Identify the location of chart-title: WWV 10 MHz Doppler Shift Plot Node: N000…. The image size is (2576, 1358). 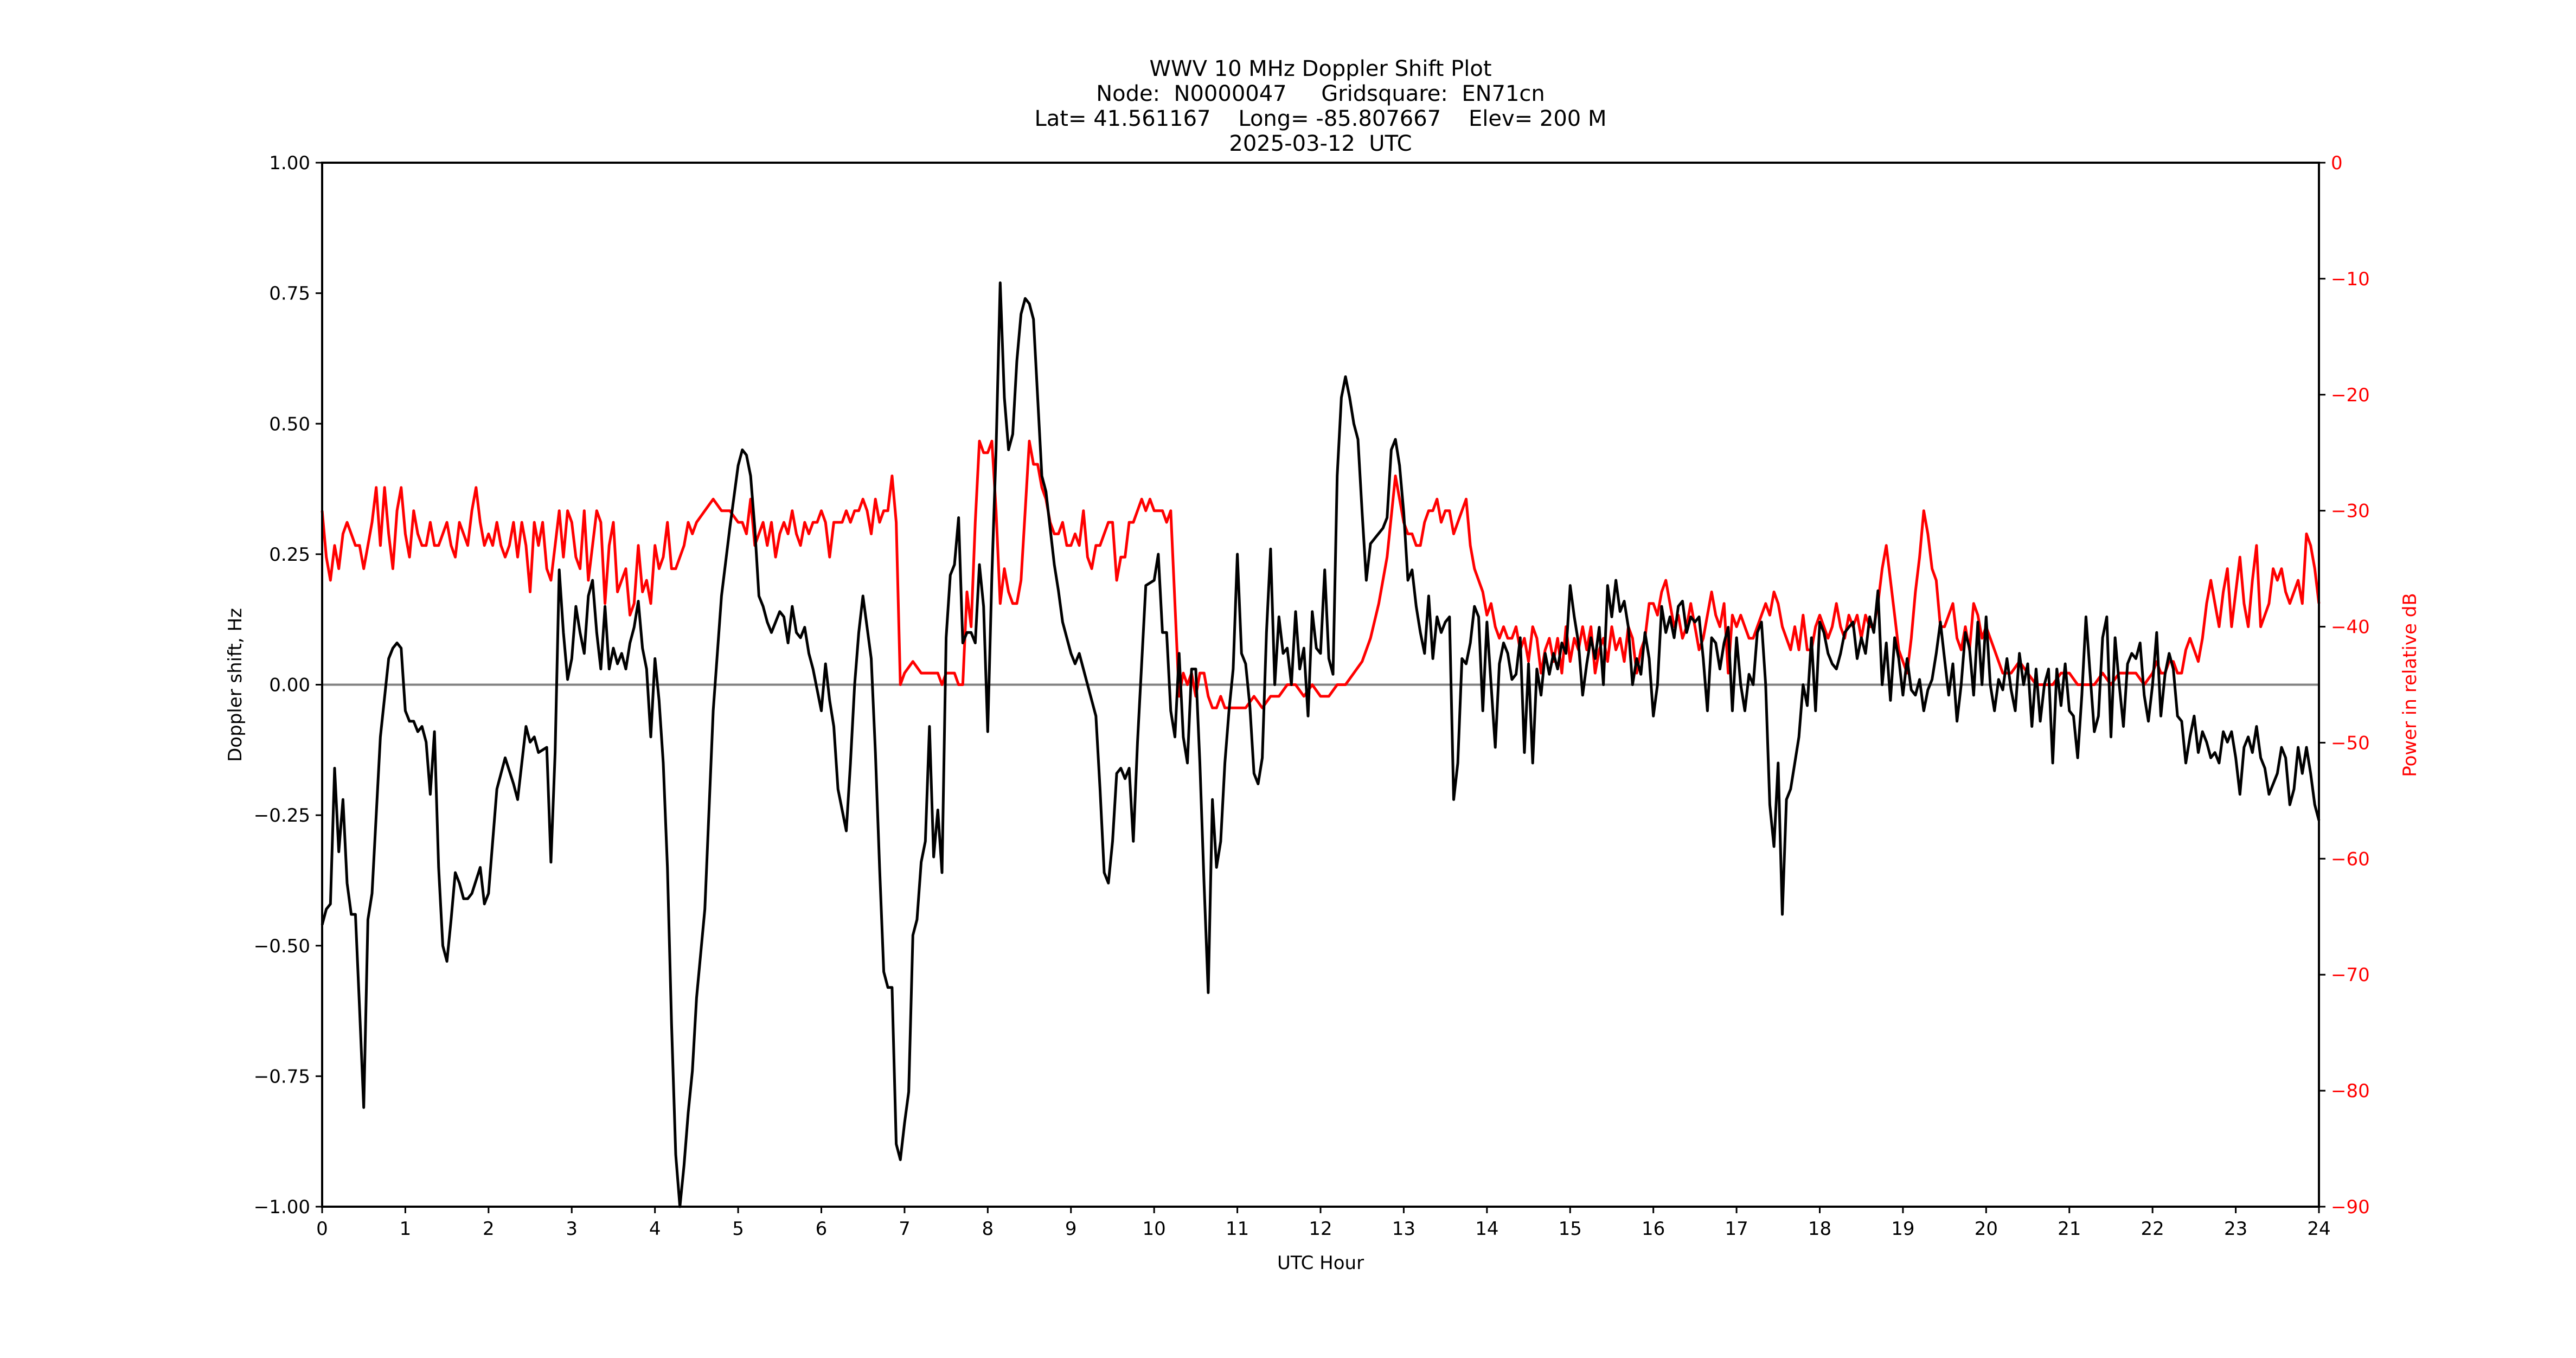
(1321, 106).